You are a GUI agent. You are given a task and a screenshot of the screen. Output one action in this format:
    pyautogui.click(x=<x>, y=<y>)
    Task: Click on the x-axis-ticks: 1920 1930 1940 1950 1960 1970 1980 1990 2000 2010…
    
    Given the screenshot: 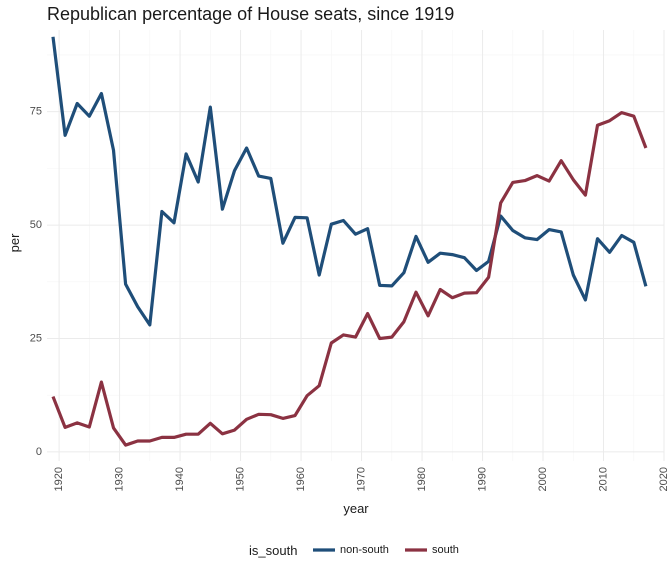 What is the action you would take?
    pyautogui.click(x=361, y=479)
    